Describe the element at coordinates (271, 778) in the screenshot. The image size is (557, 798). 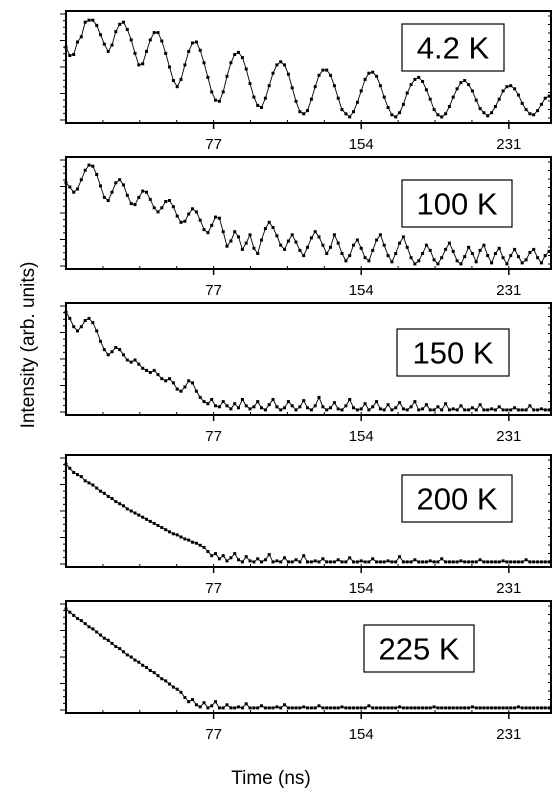
I see `x-axis-title: Time (ns)` at that location.